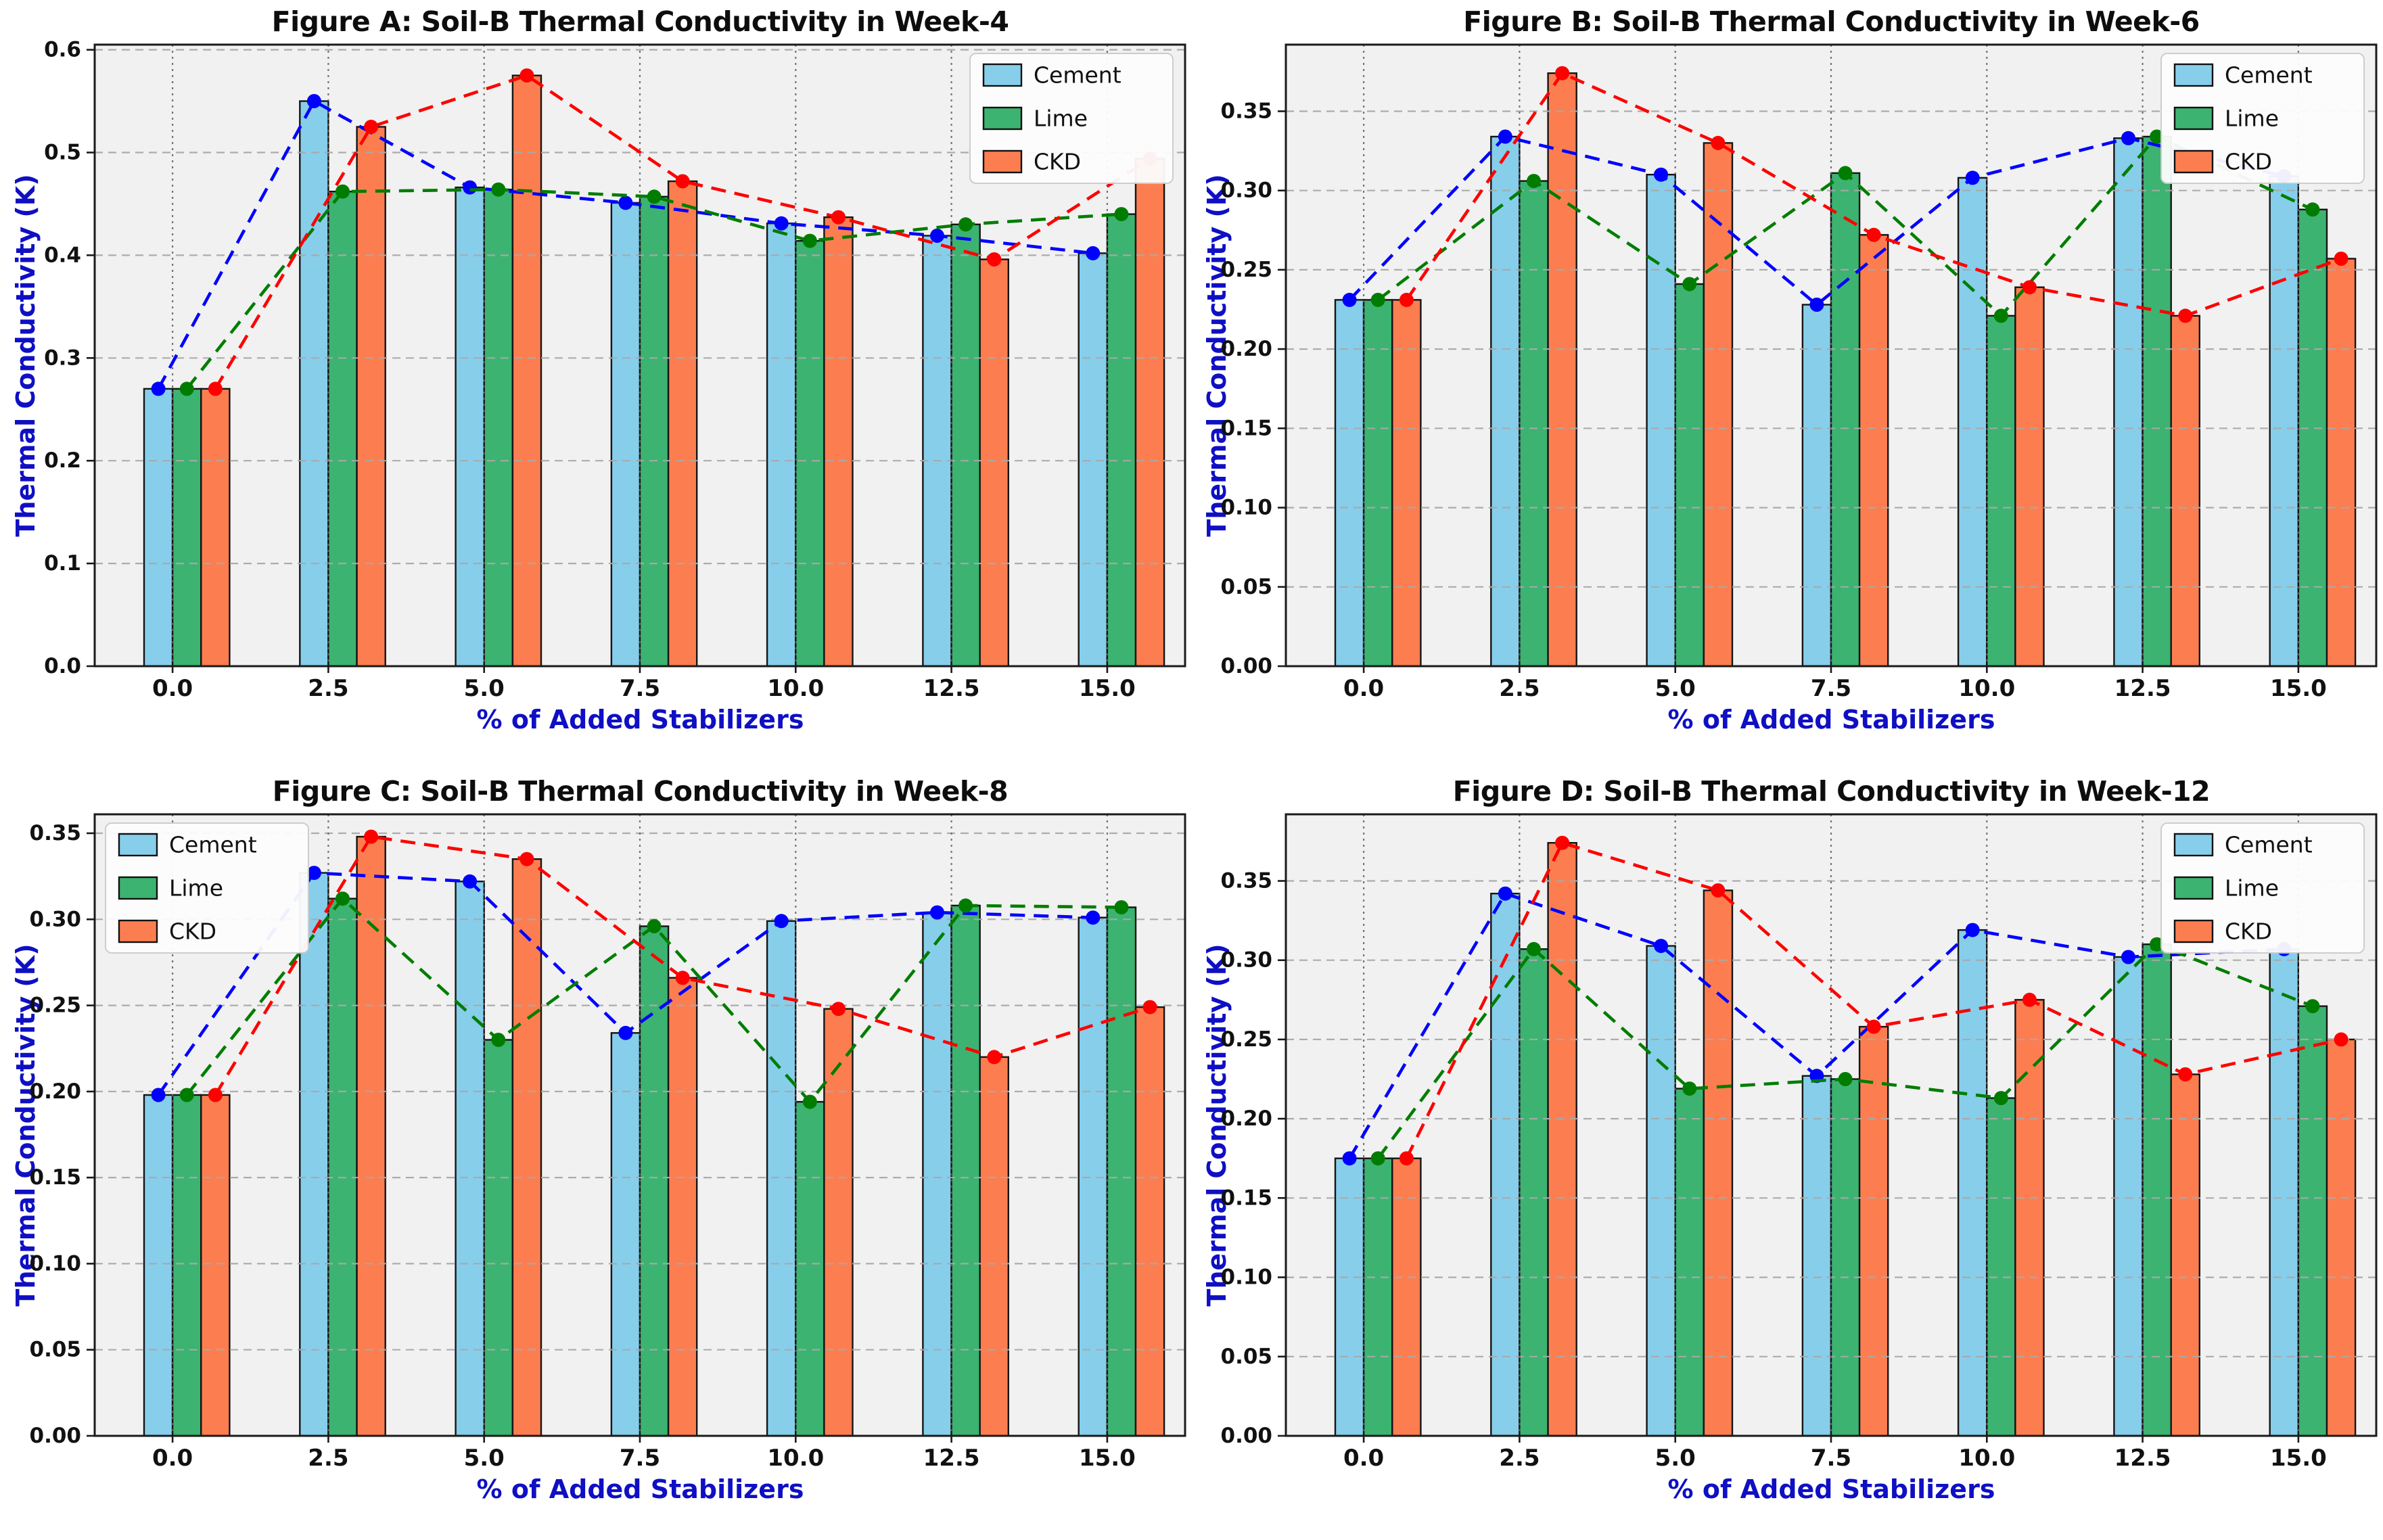 The height and width of the screenshot is (1540, 2383). I want to click on legend: Cement Lime CKD, so click(2262, 118).